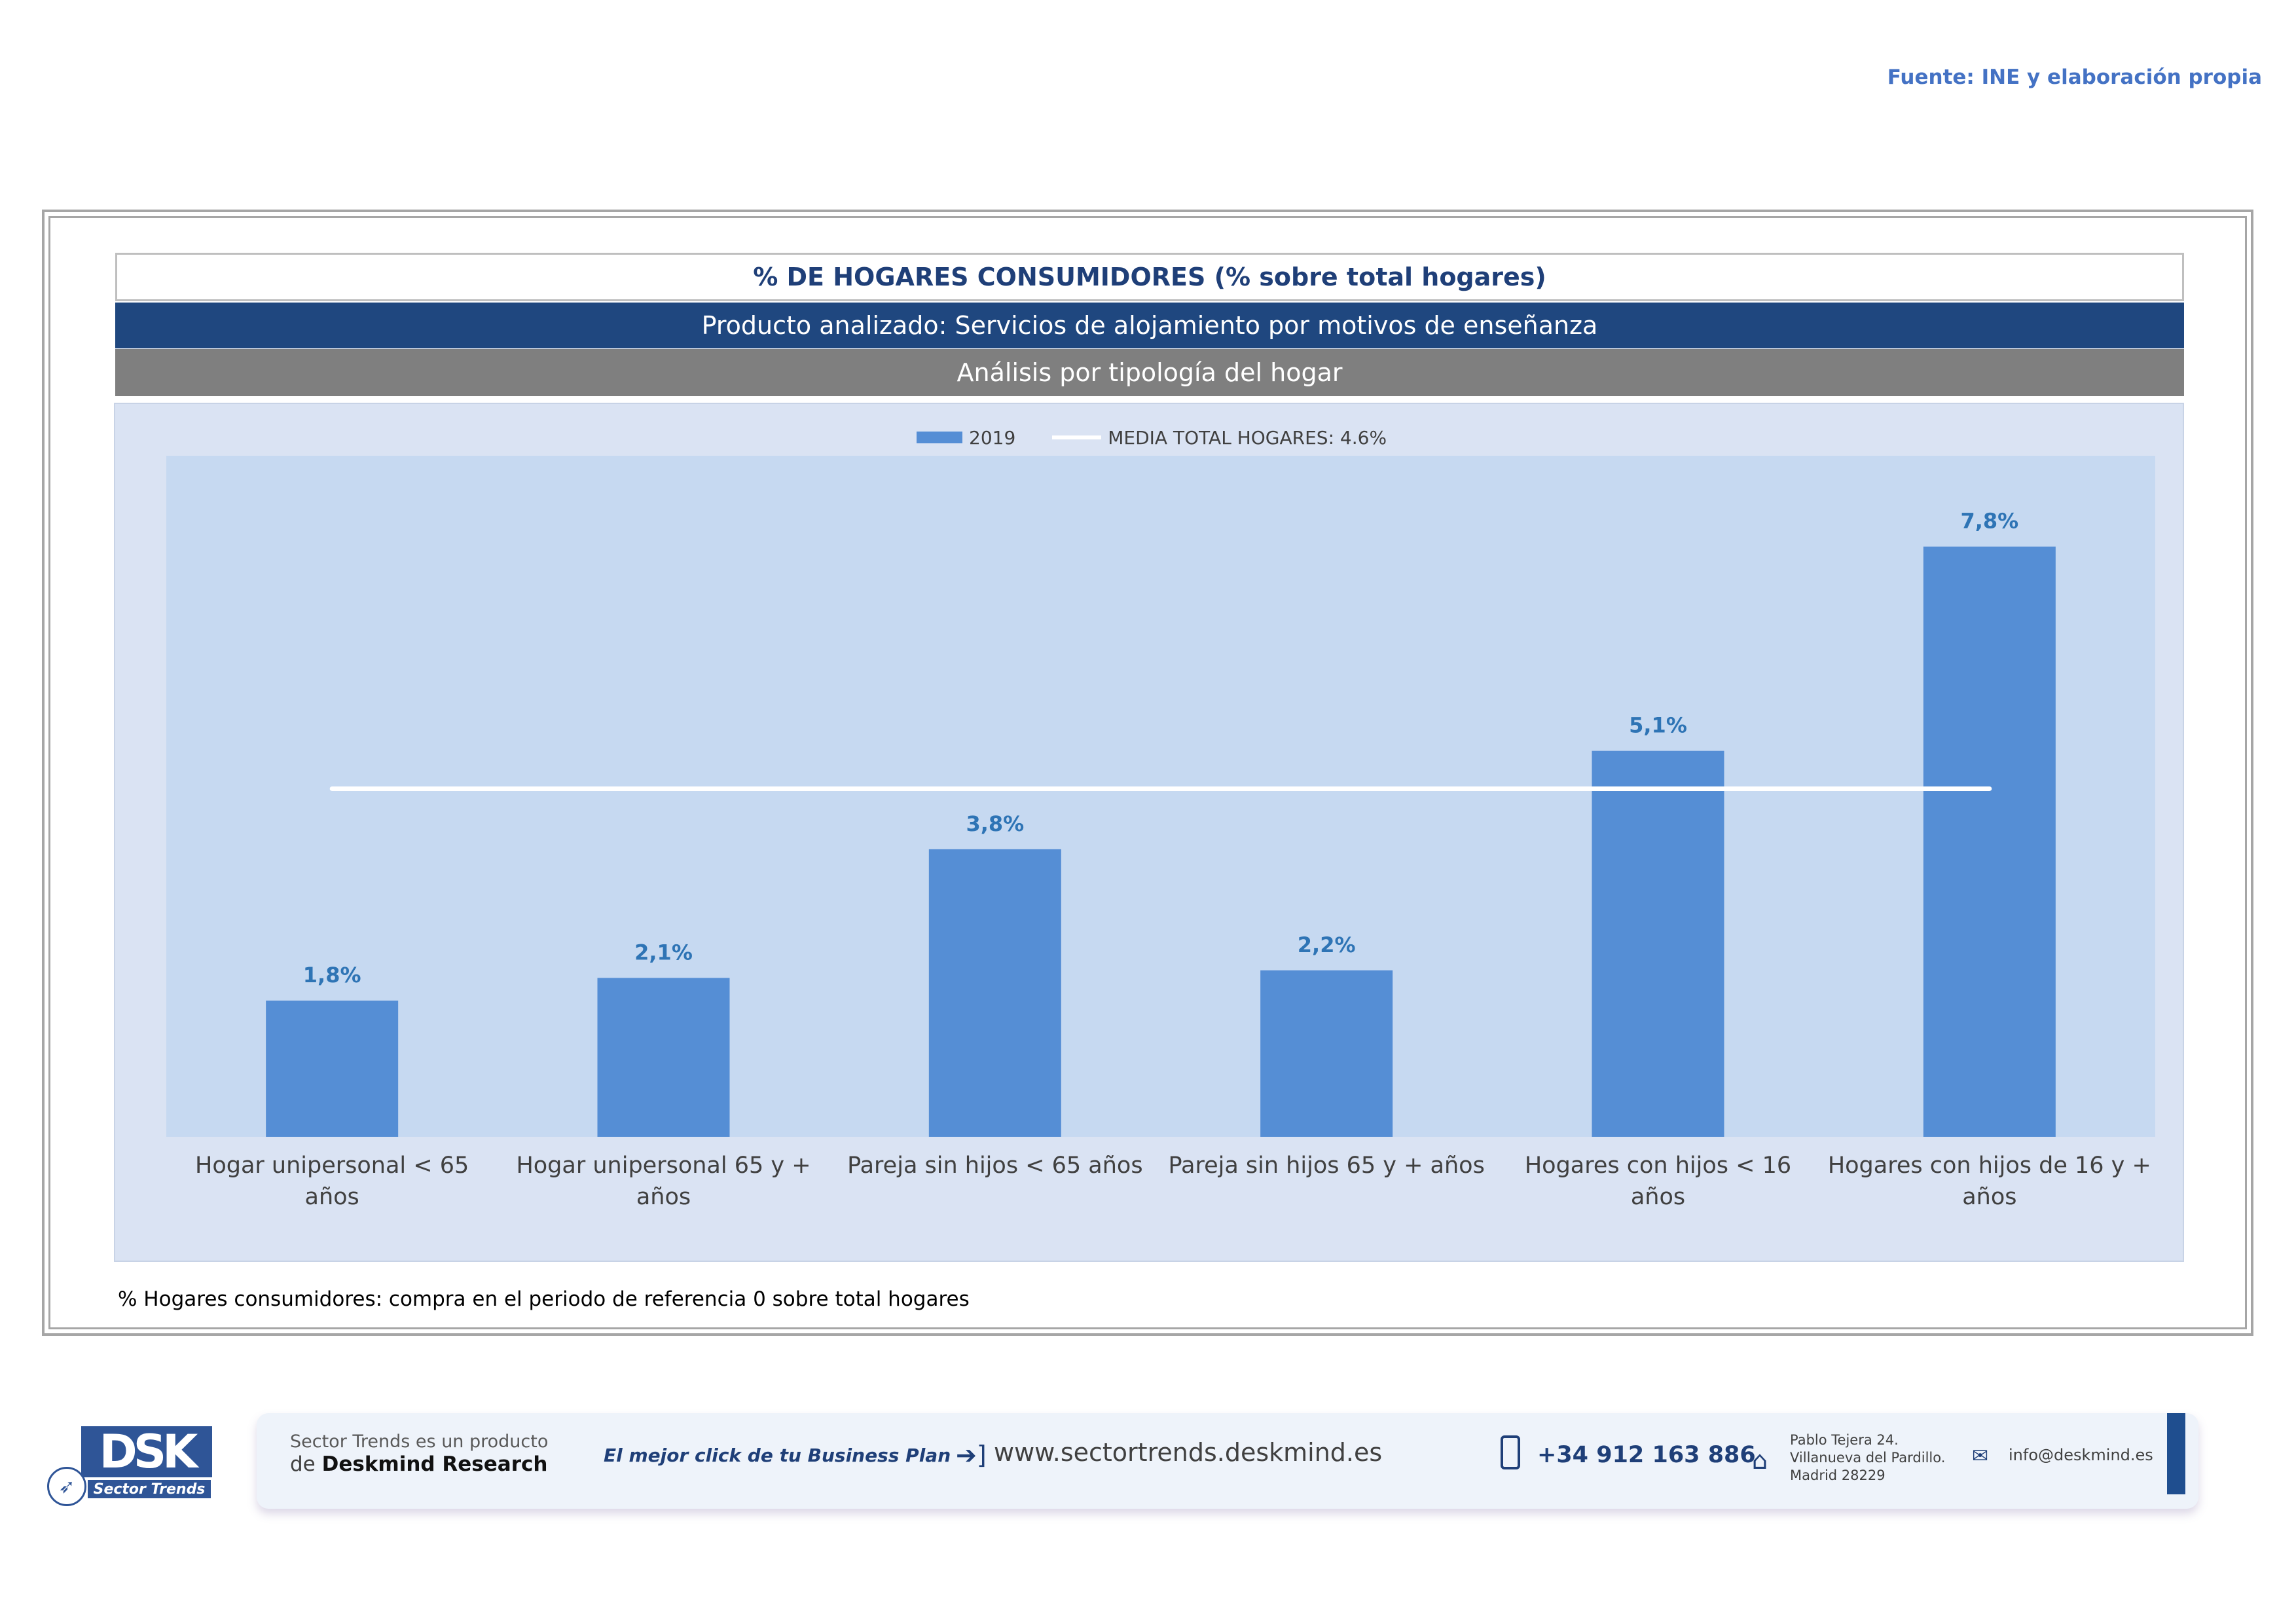 This screenshot has height=1624, width=2296. Describe the element at coordinates (971, 1455) in the screenshot. I see `arrow-right-icon: ➔]` at that location.